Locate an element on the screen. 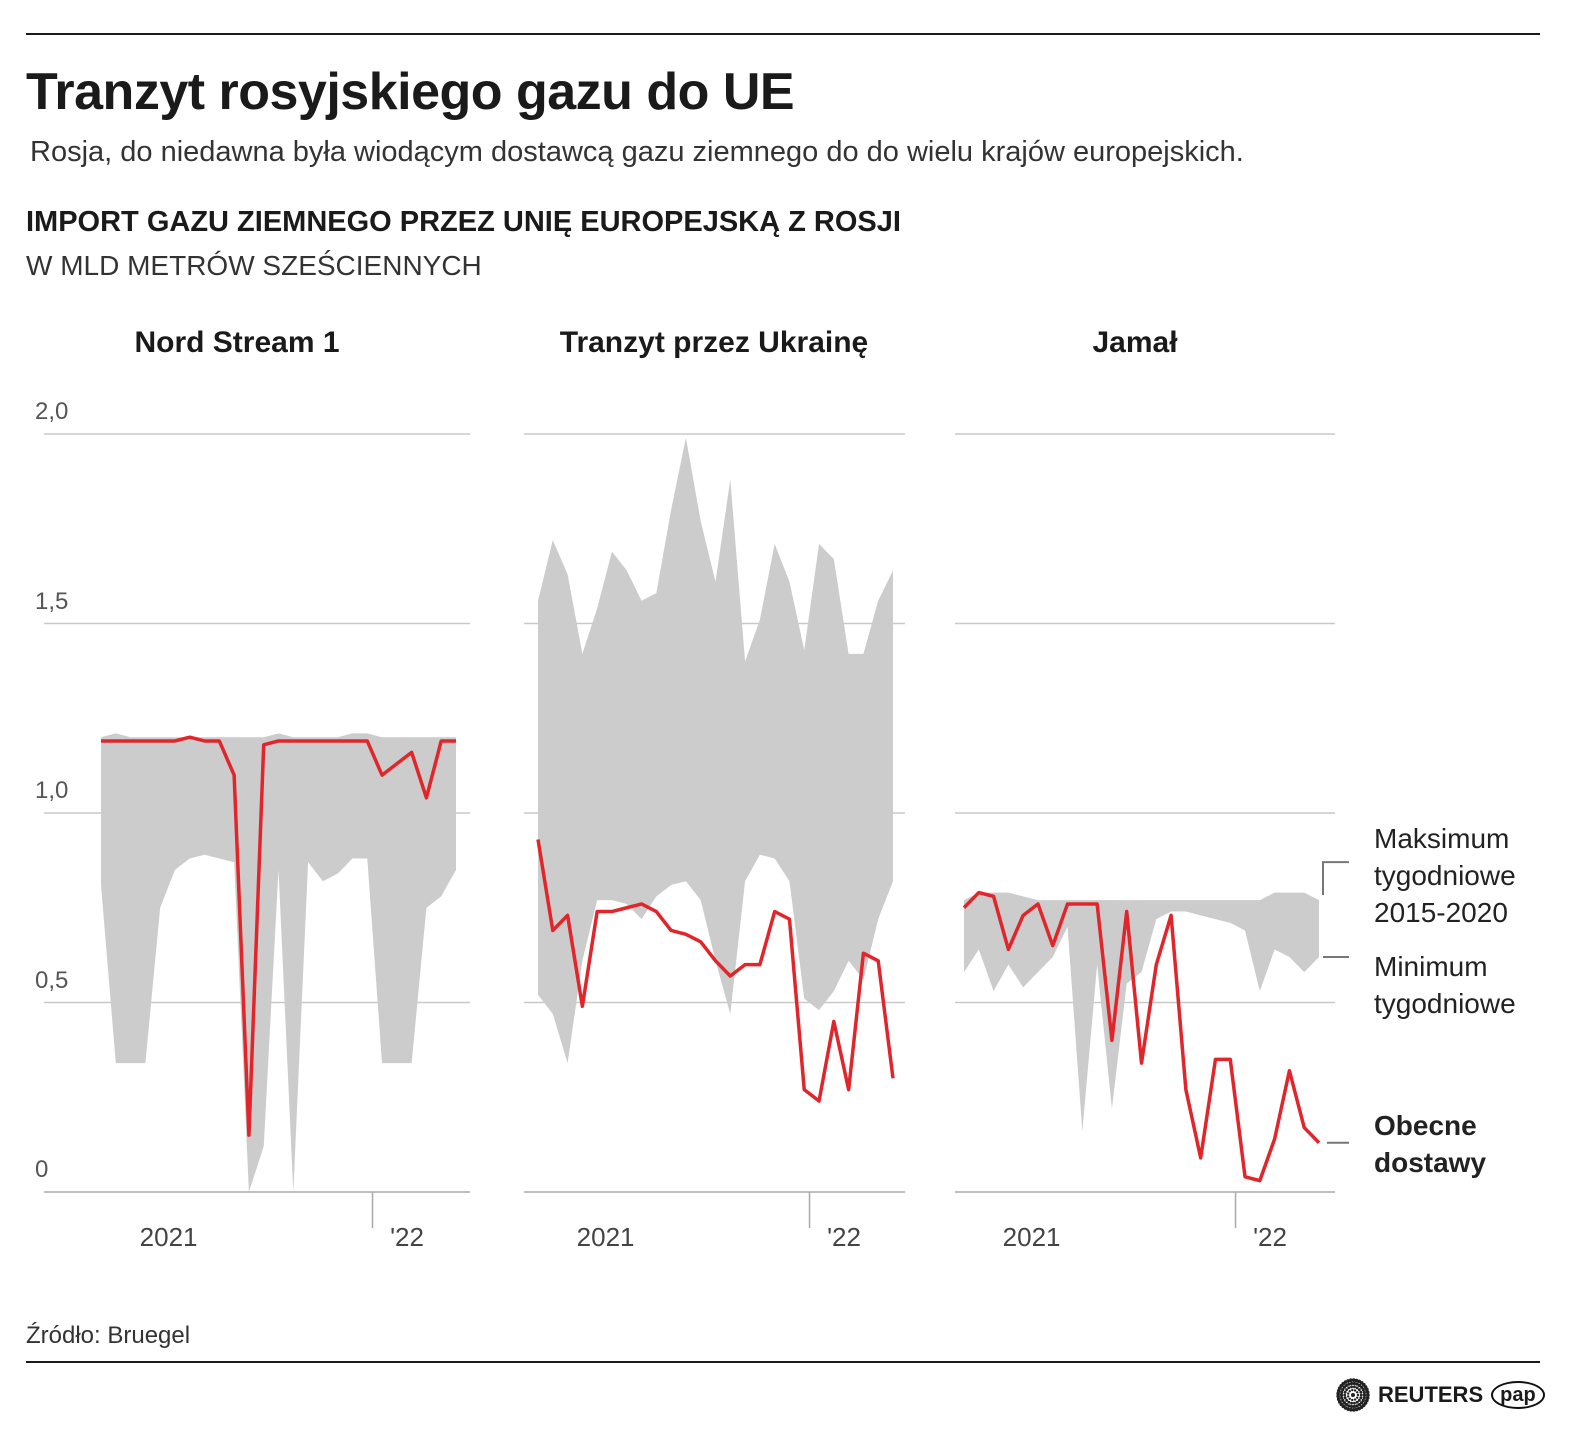  panel-title-ukraine: Tranzyt przez Ukrainę is located at coordinates (714, 342).